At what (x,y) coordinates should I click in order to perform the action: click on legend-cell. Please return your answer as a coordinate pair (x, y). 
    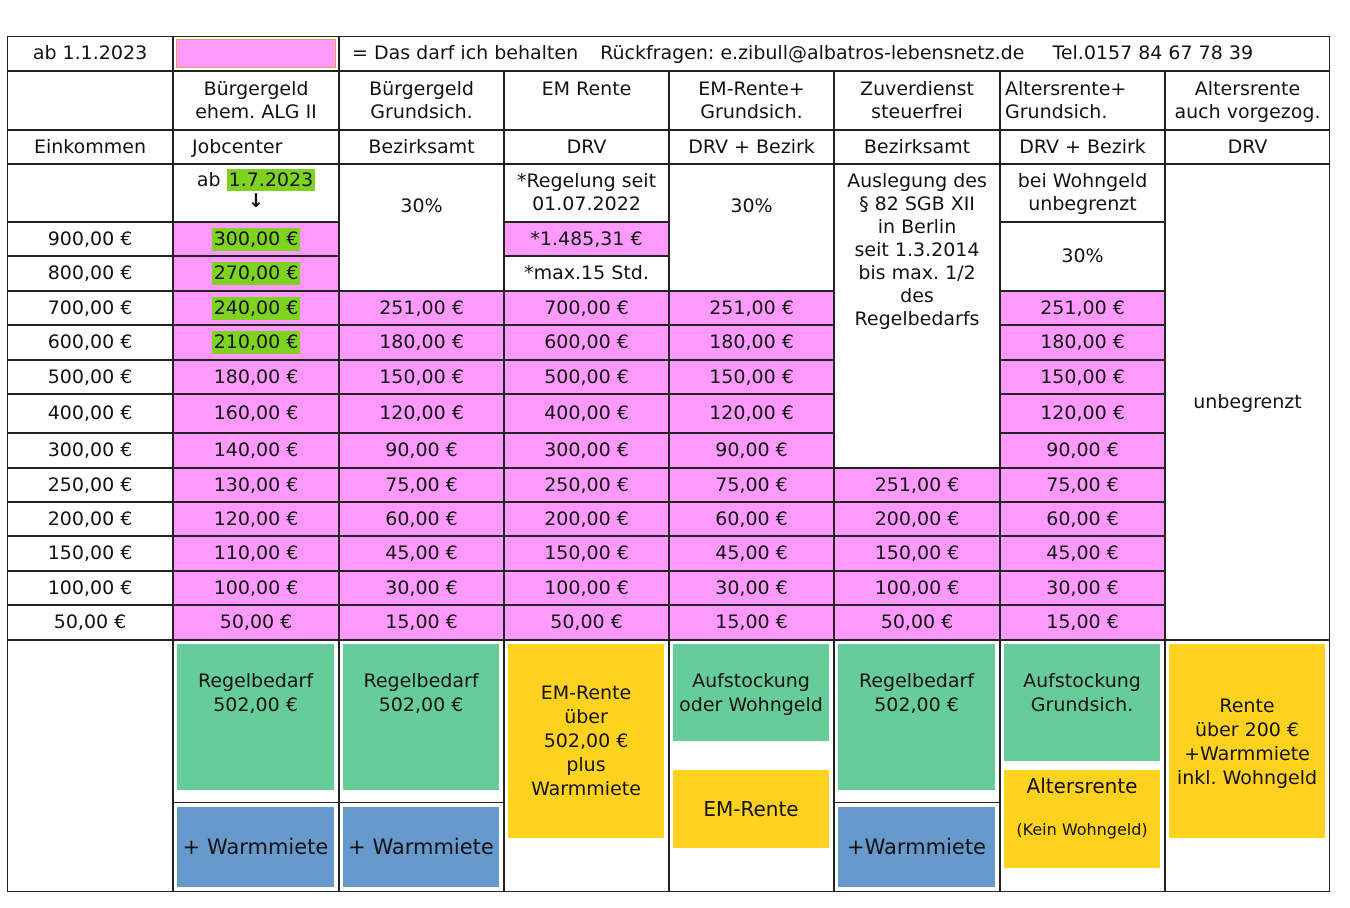
    Looking at the image, I should click on (256, 53).